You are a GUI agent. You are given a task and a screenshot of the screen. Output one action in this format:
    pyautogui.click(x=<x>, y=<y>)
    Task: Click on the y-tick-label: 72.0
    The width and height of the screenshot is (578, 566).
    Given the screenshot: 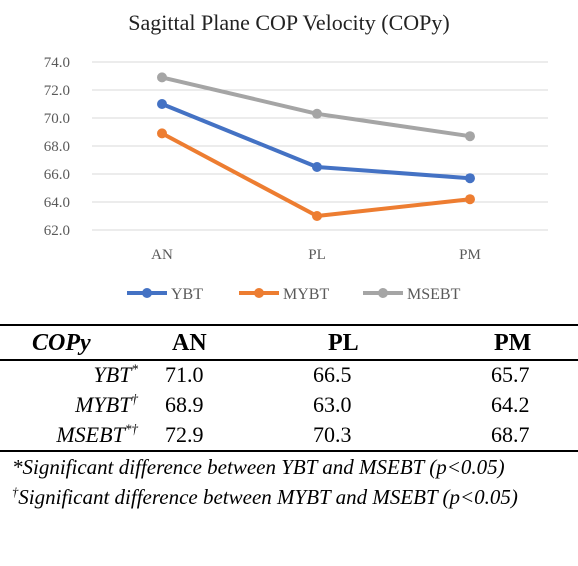 What is the action you would take?
    pyautogui.click(x=57, y=91)
    